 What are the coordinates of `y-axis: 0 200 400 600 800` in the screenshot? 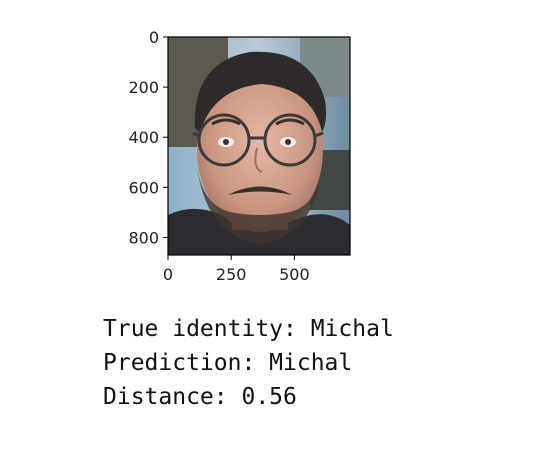 It's located at (148, 137).